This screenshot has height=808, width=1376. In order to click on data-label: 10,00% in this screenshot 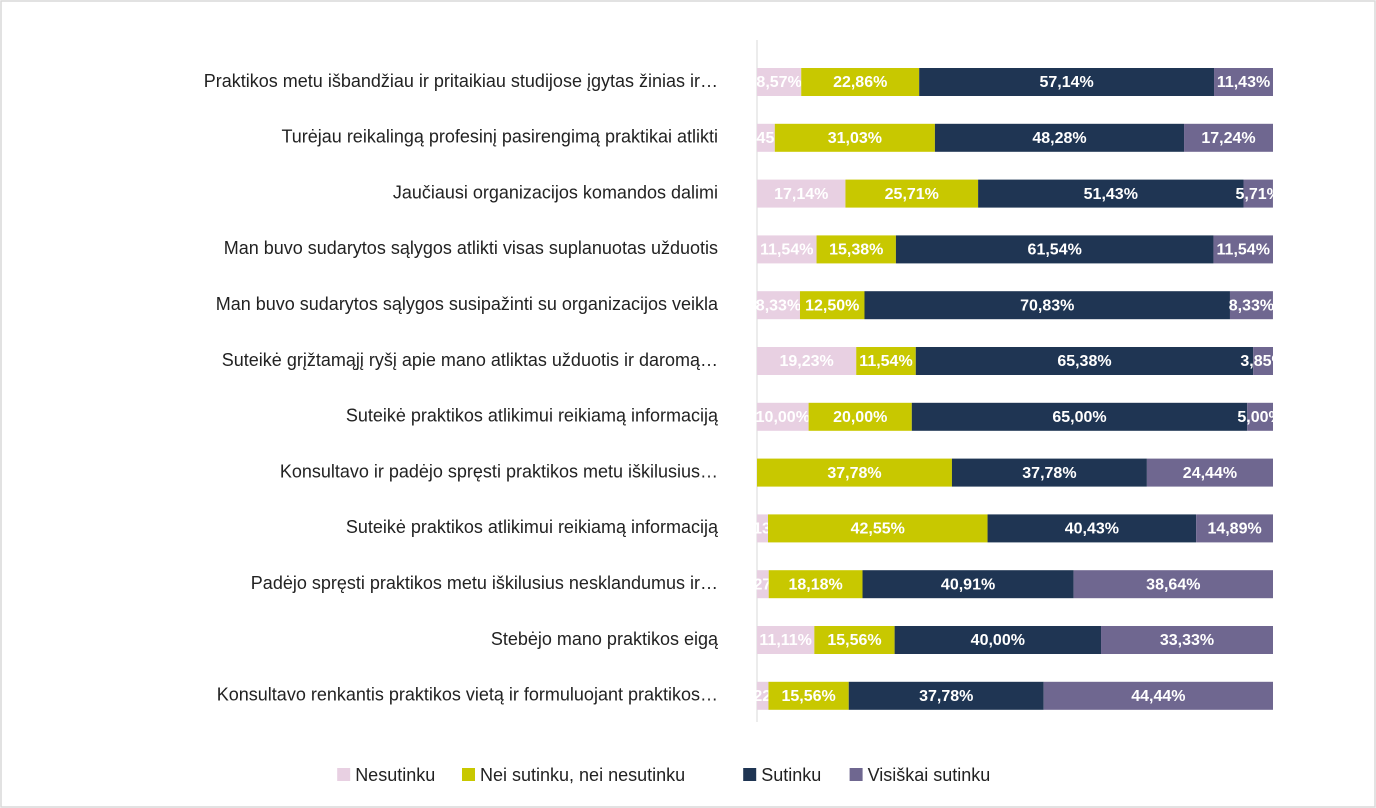, I will do `click(783, 417)`.